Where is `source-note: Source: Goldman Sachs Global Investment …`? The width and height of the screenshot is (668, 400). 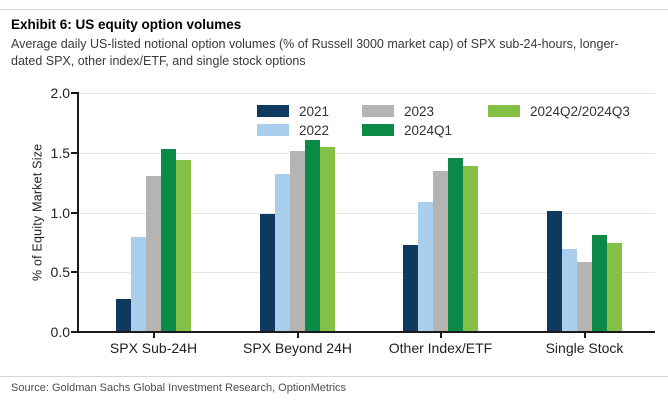
source-note: Source: Goldman Sachs Global Investment … is located at coordinates (179, 388).